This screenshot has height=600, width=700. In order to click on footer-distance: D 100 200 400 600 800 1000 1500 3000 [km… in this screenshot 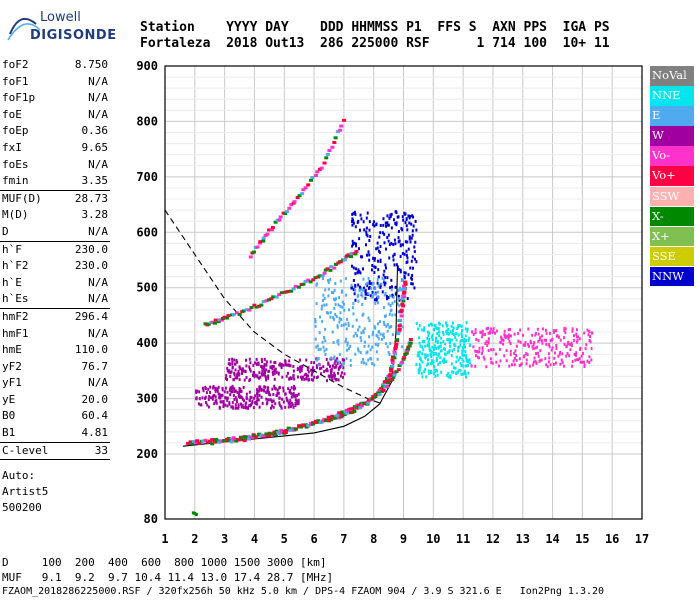, I will do `click(164, 562)`.